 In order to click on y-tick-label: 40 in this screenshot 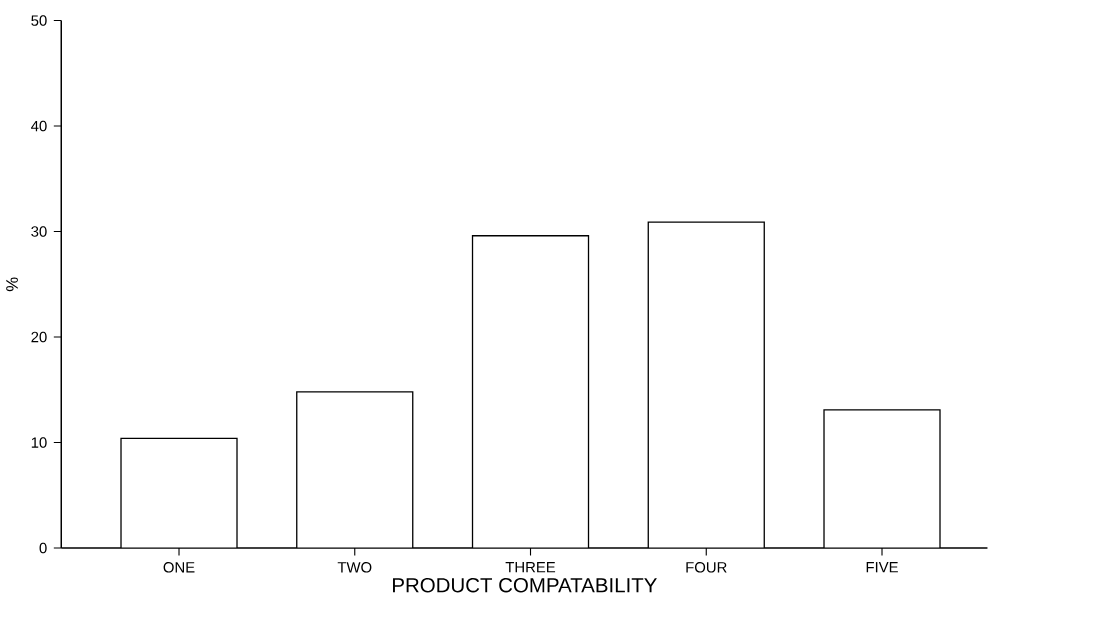, I will do `click(39, 126)`.